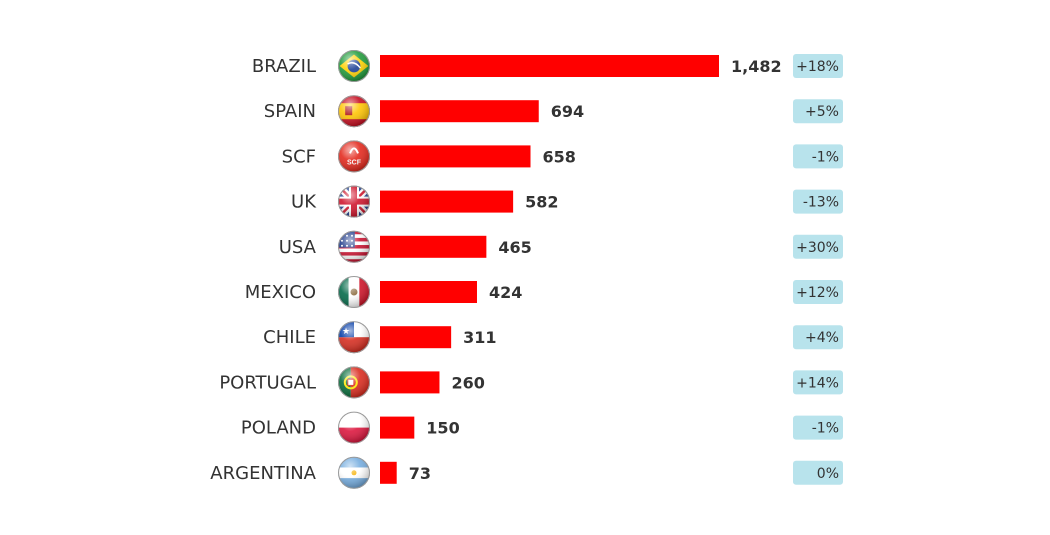  What do you see at coordinates (505, 292) in the screenshot?
I see `value-label: 424` at bounding box center [505, 292].